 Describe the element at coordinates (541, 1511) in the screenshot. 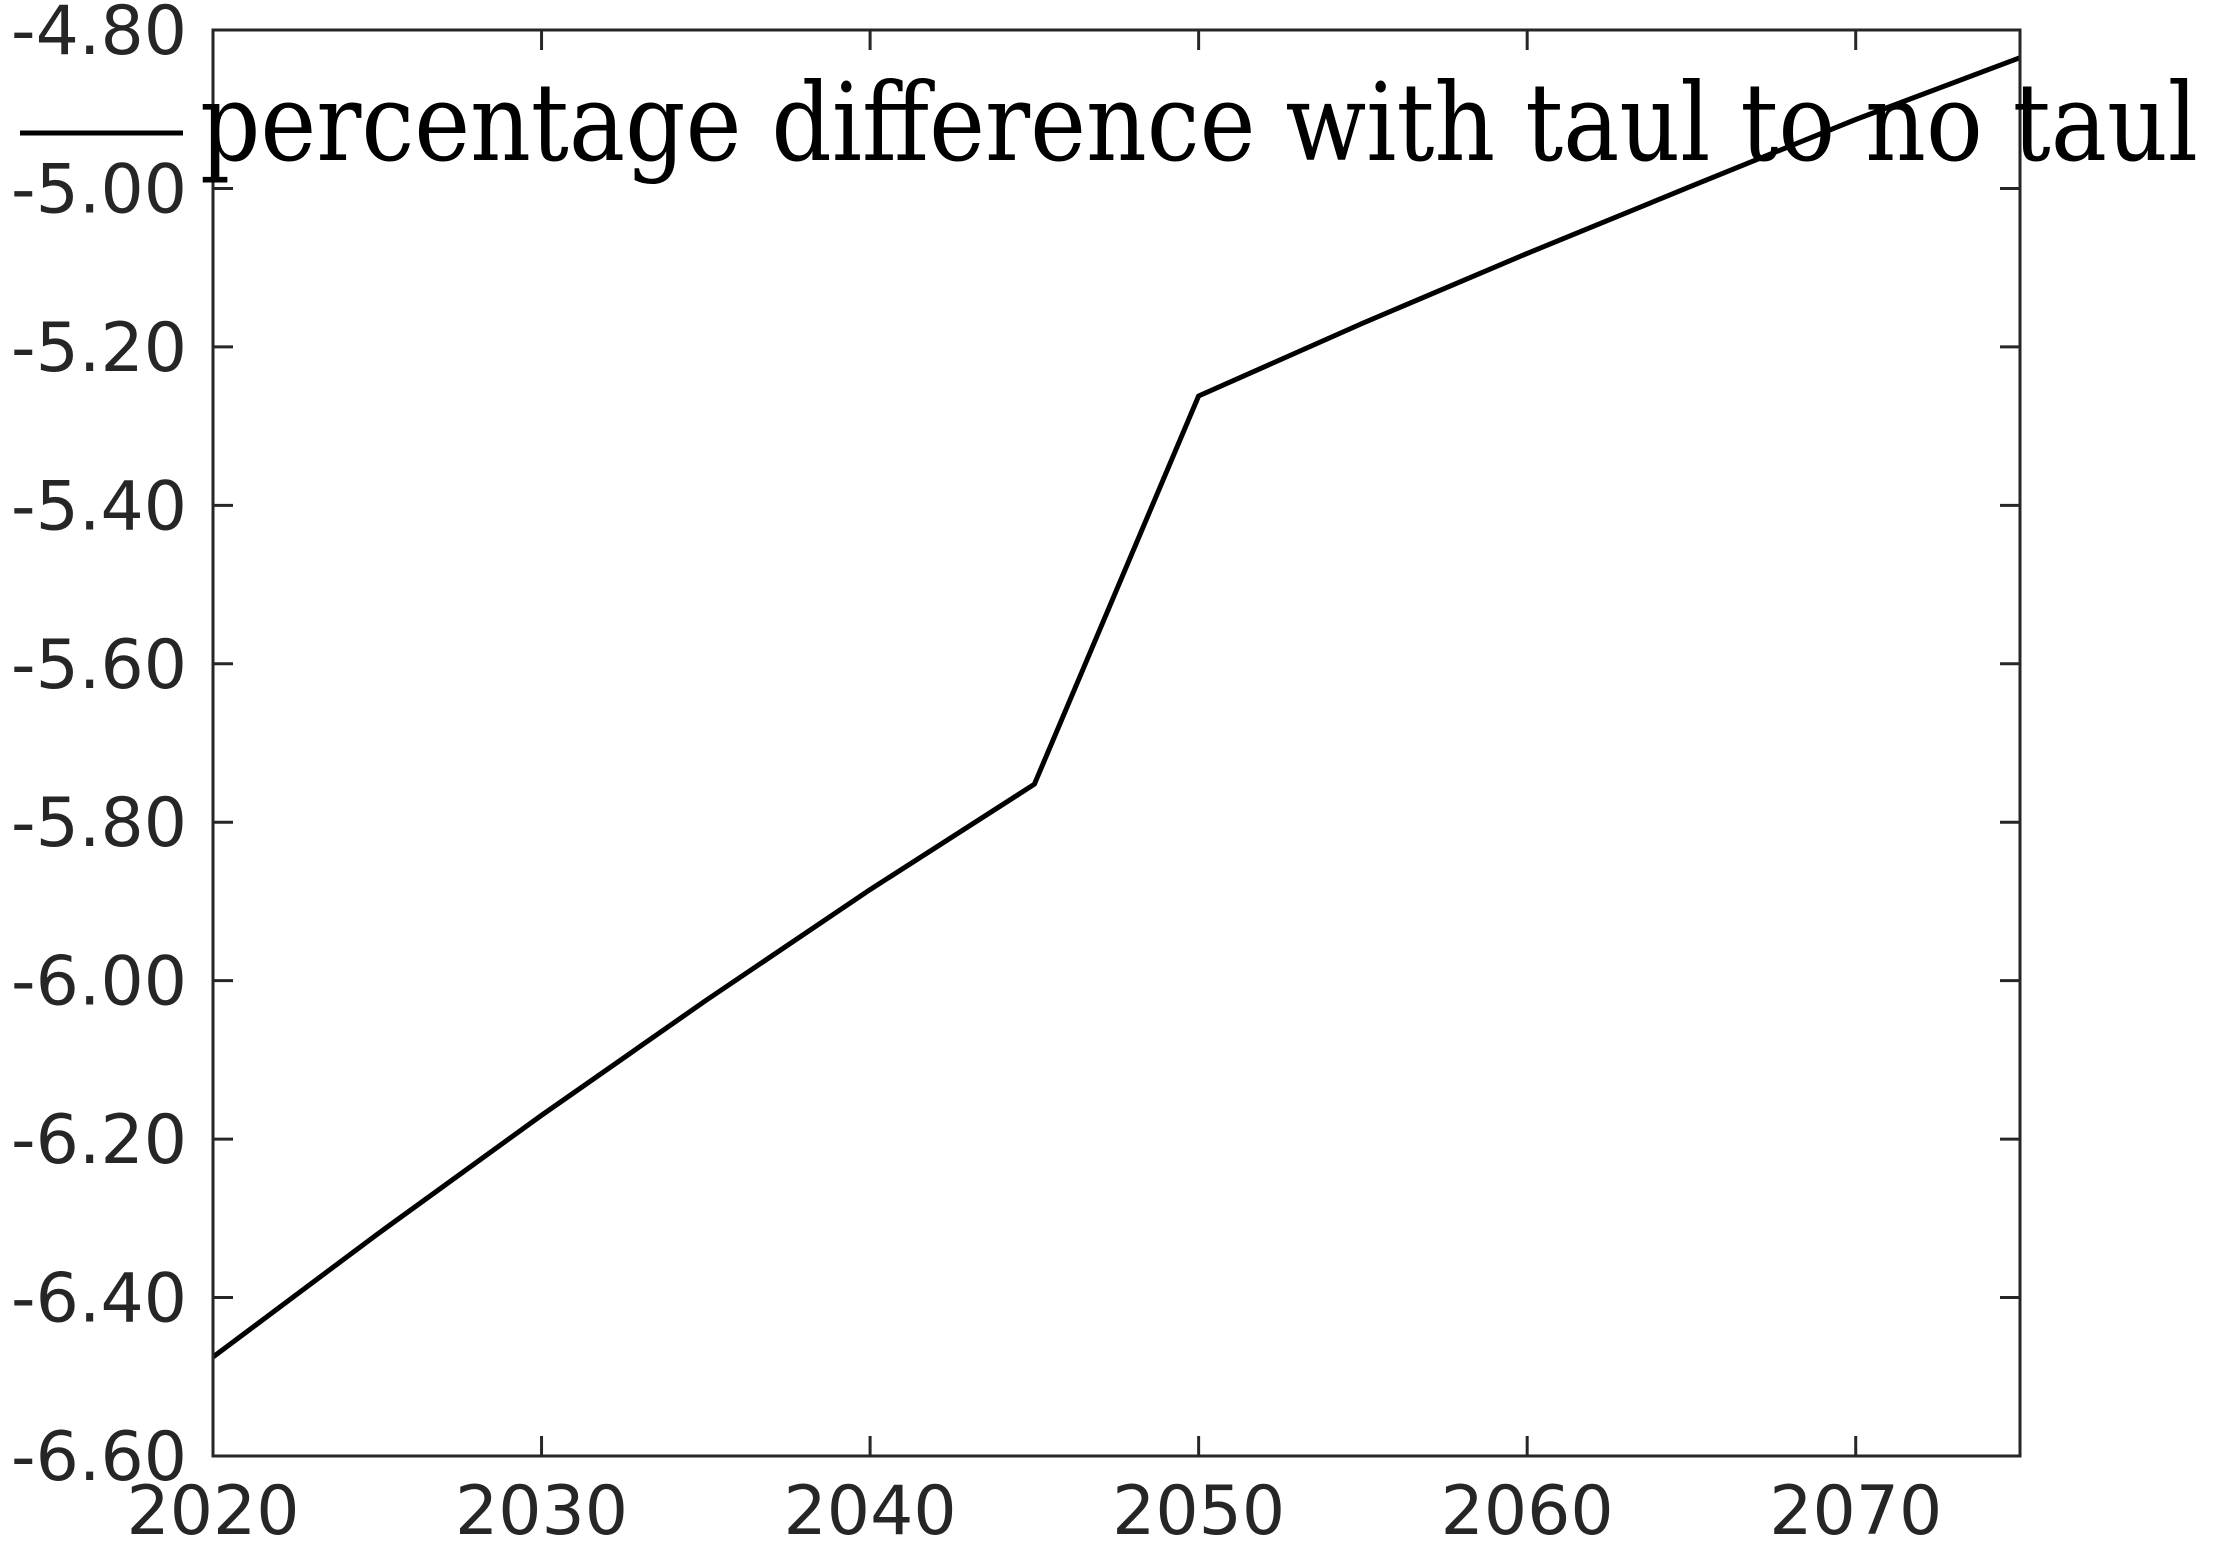

I see `x-tick-label: 2030` at that location.